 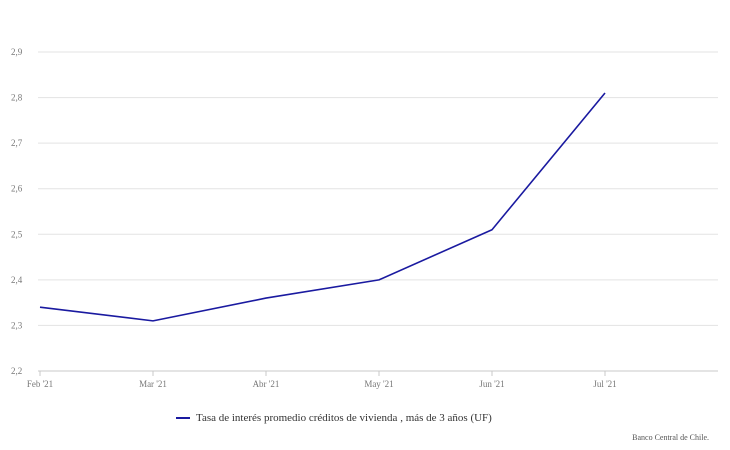 What do you see at coordinates (17, 189) in the screenshot?
I see `y-tick-label: 2,6` at bounding box center [17, 189].